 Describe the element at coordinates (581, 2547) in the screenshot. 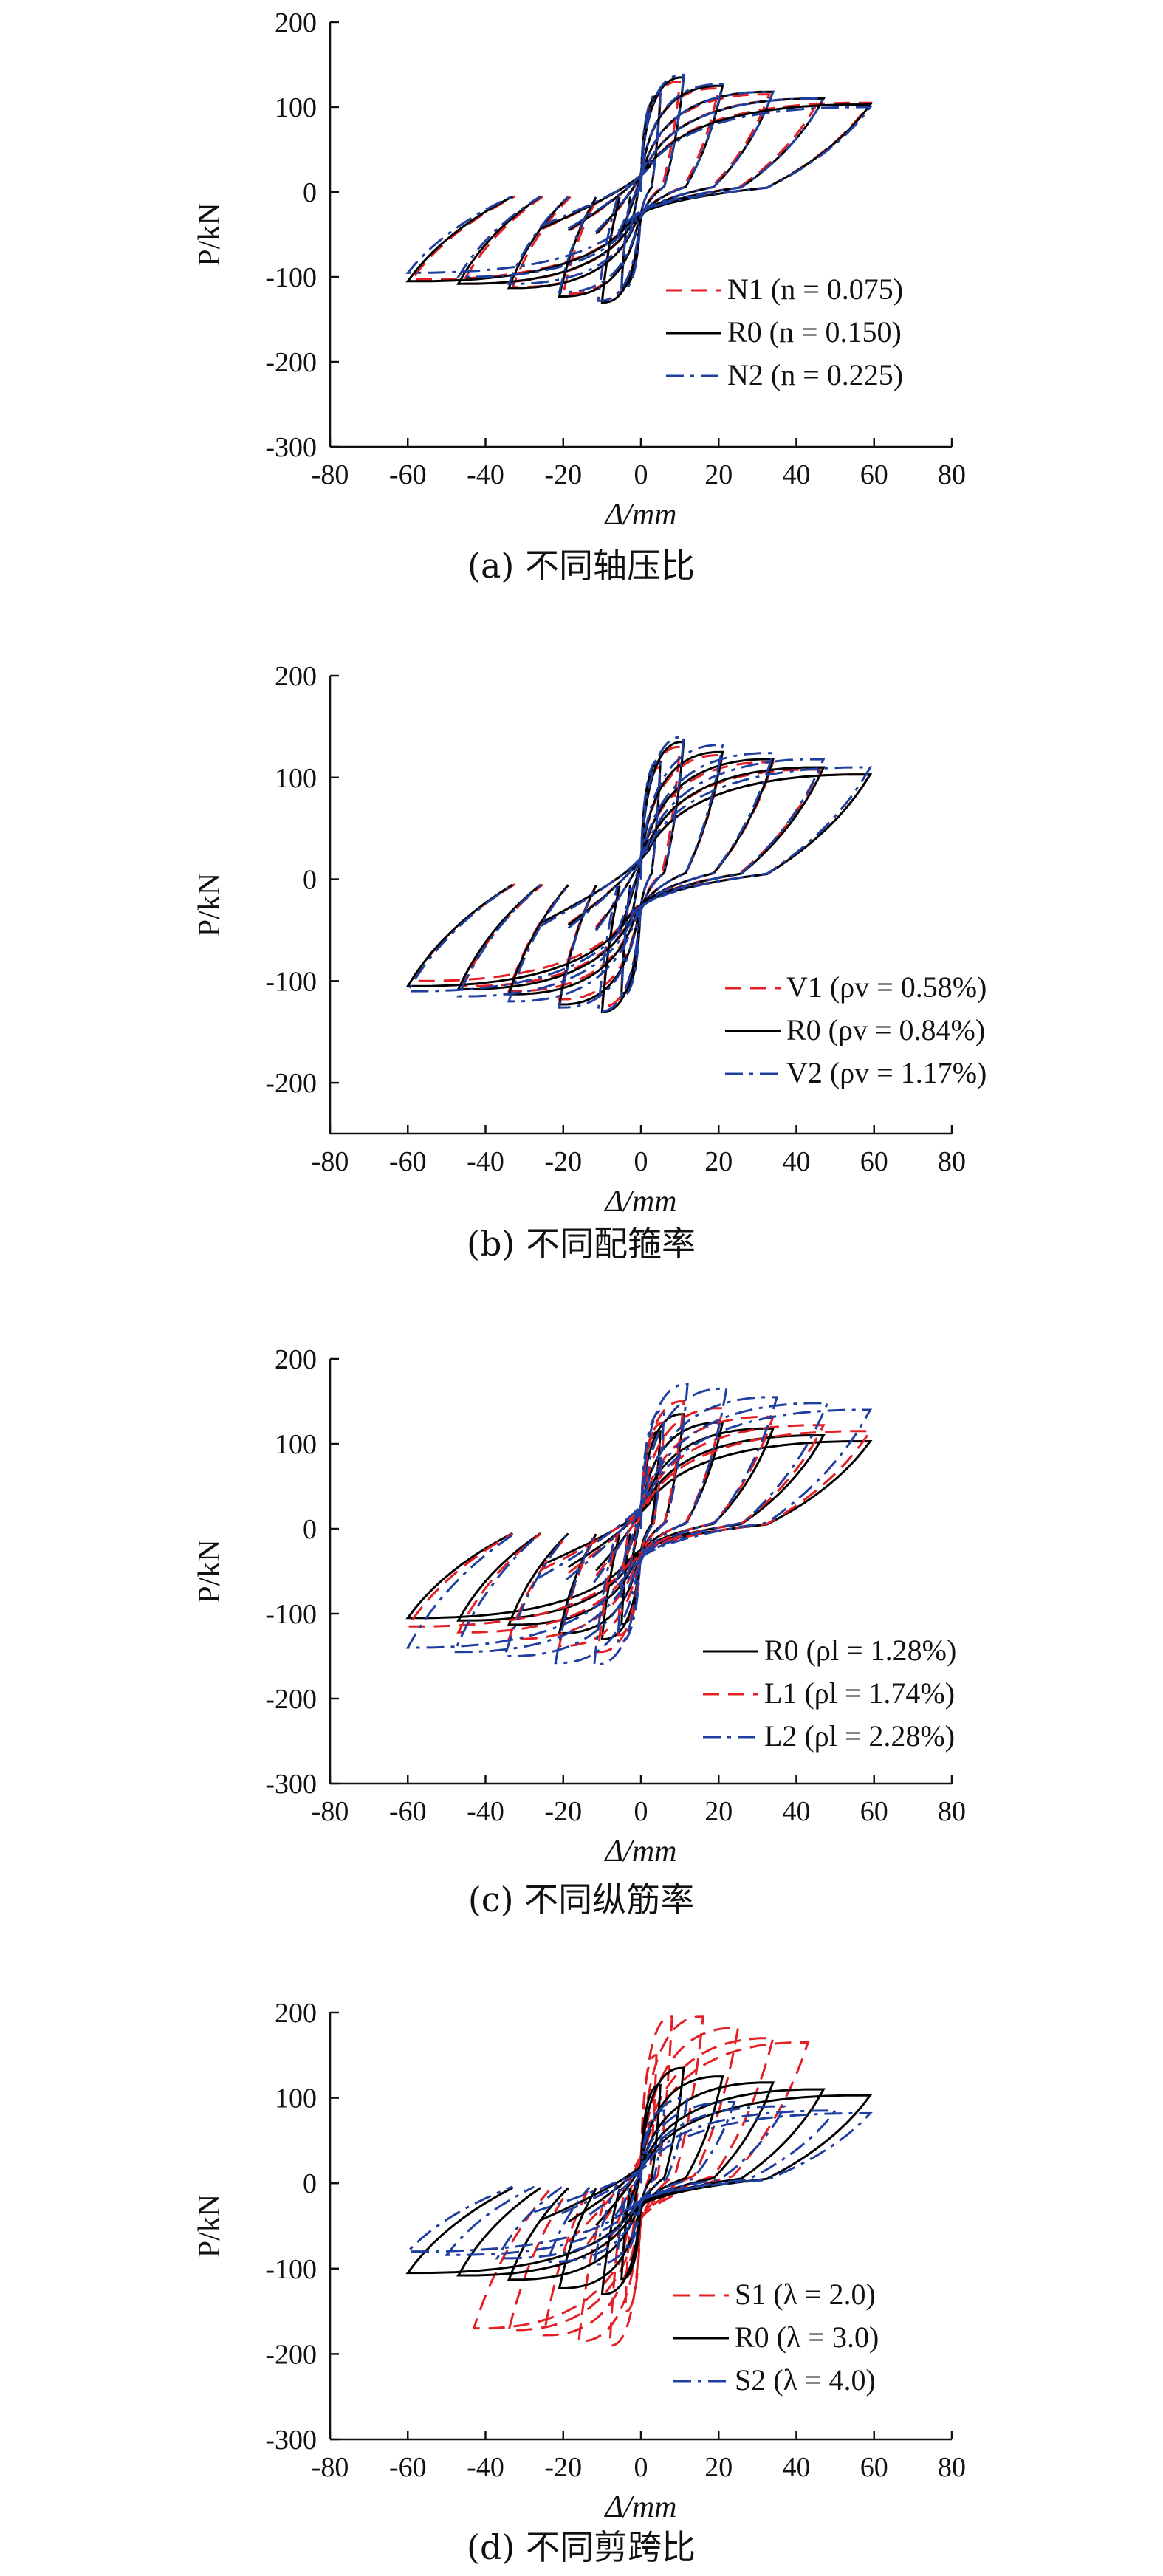

I see `subplot-caption: (d) 不同剪跨比` at that location.